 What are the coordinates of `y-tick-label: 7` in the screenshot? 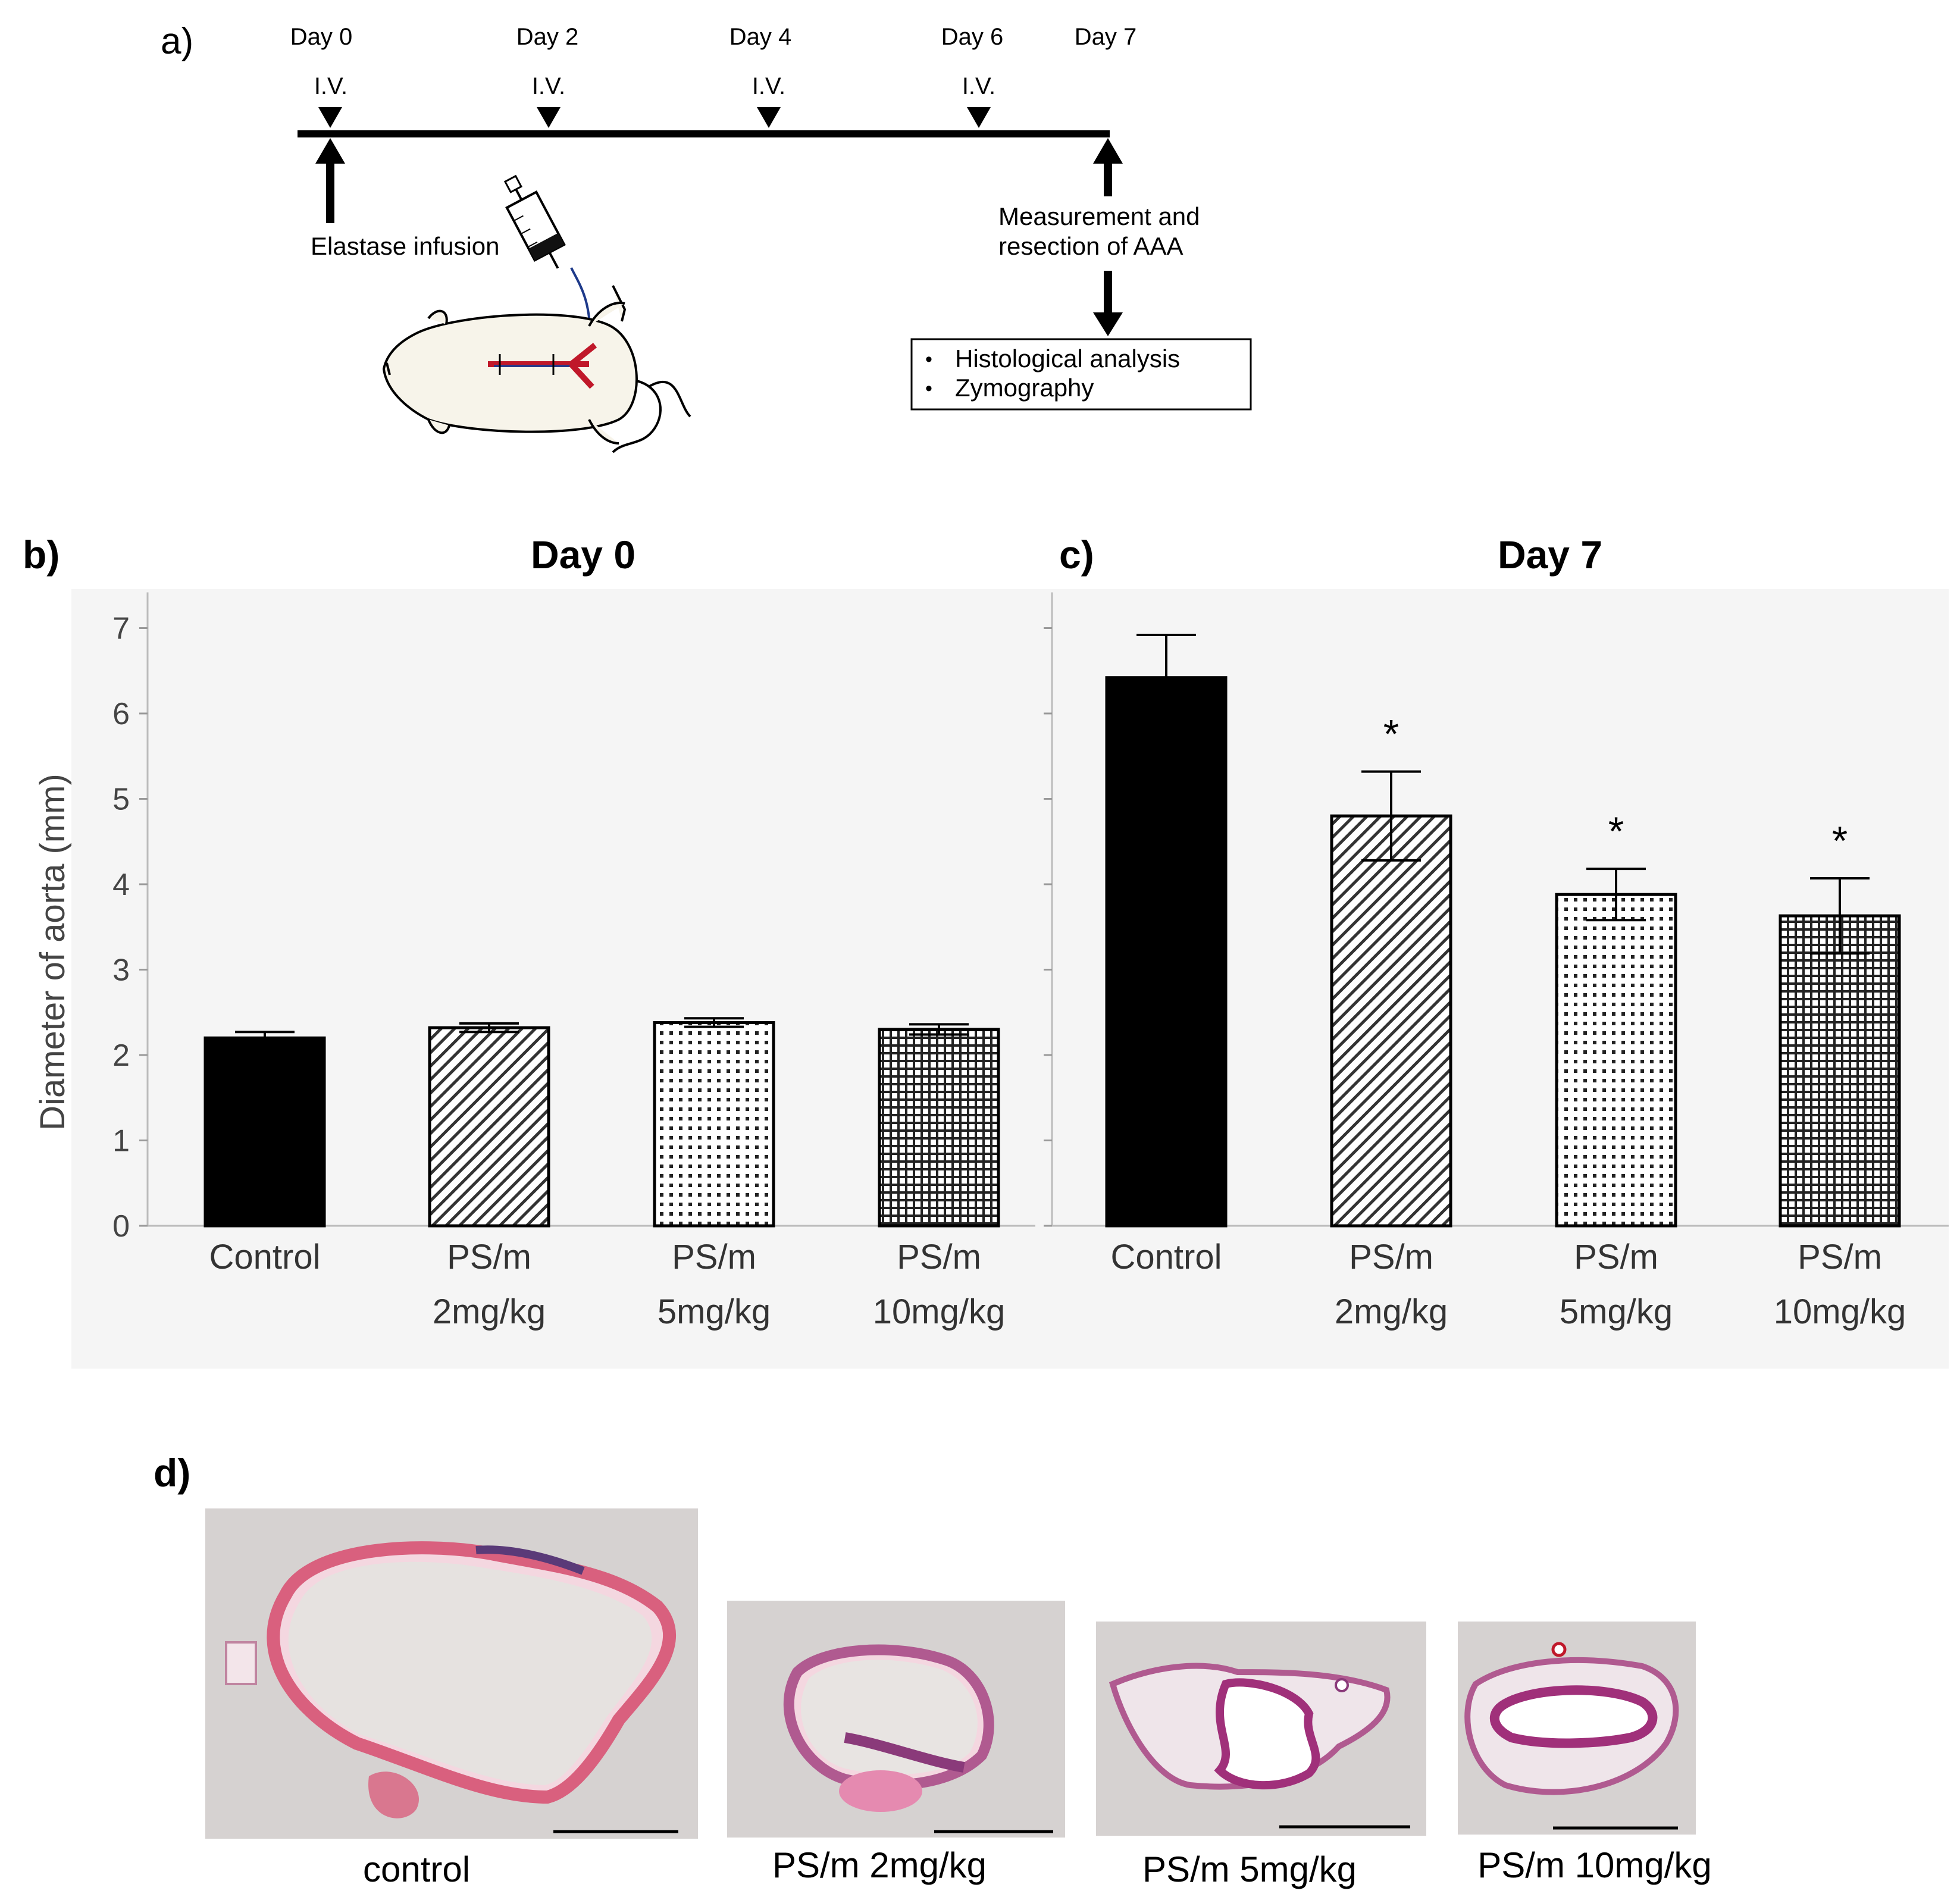 It's located at (121, 629).